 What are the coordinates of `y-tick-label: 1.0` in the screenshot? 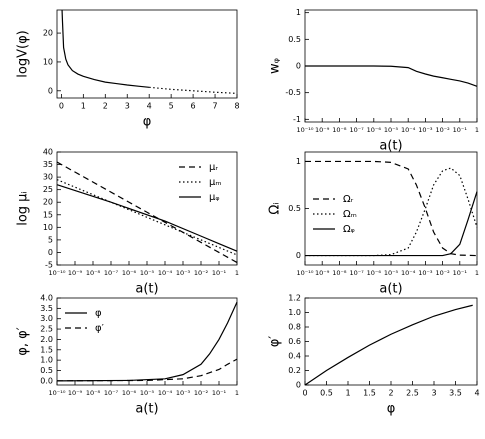 It's located at (46, 360).